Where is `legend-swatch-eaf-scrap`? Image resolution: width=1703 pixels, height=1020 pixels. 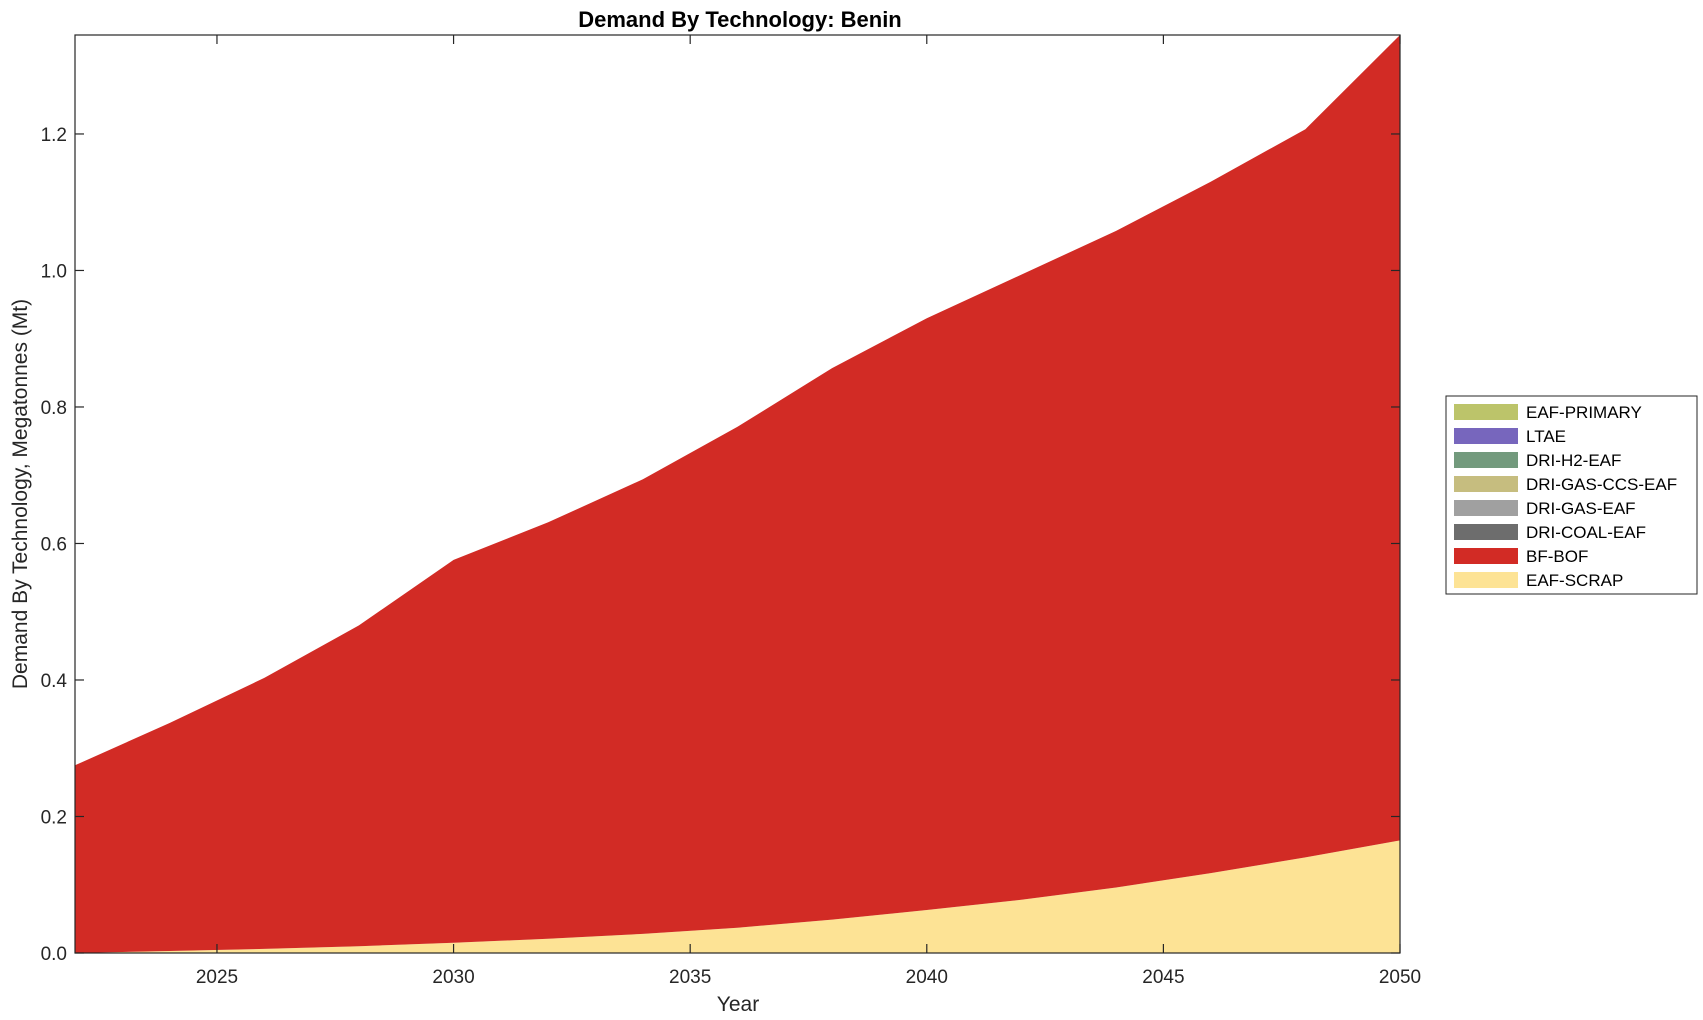
legend-swatch-eaf-scrap is located at coordinates (1486, 580).